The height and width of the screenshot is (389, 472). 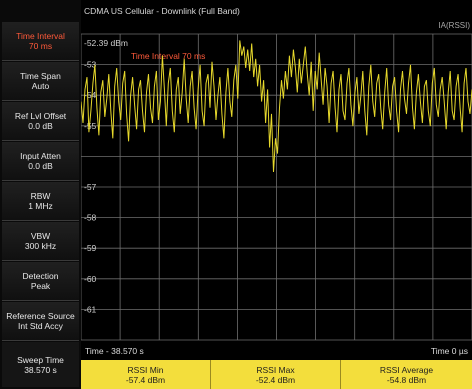 I want to click on softkey-value: 1 MHz, so click(x=40, y=206).